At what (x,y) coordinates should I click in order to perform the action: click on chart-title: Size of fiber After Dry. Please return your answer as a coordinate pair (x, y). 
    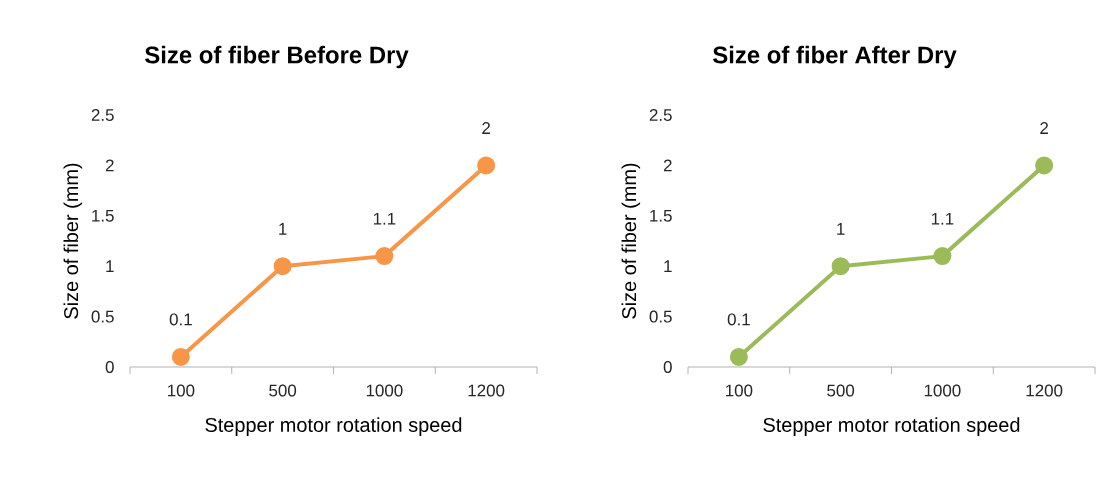
    Looking at the image, I should click on (834, 57).